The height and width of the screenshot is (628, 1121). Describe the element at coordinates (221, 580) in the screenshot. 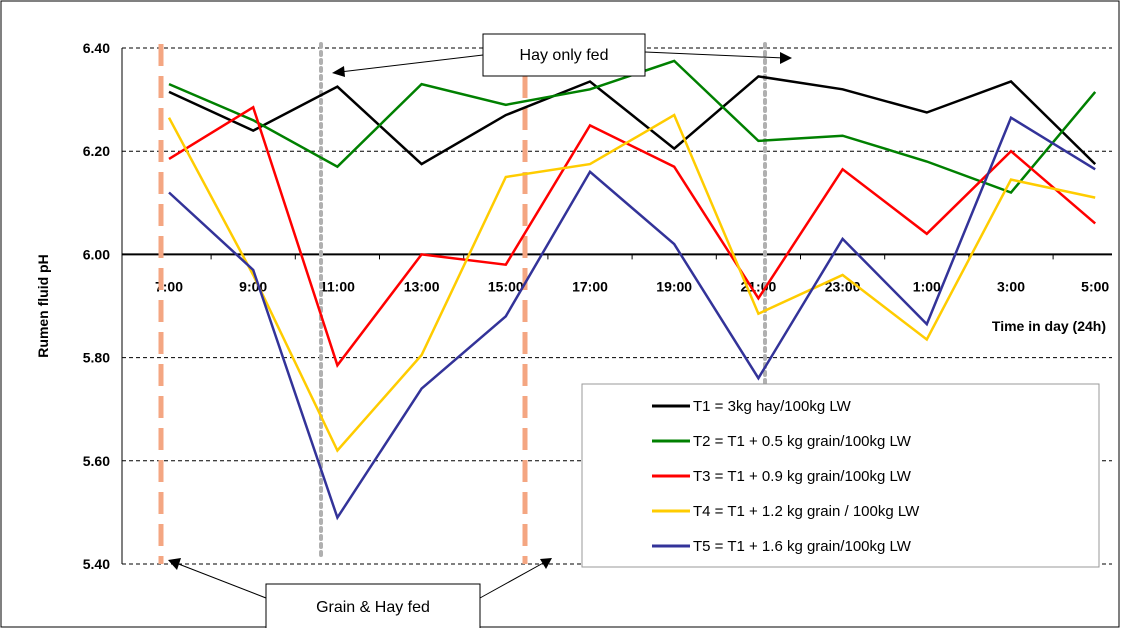

I see `grain-arrow-left` at that location.